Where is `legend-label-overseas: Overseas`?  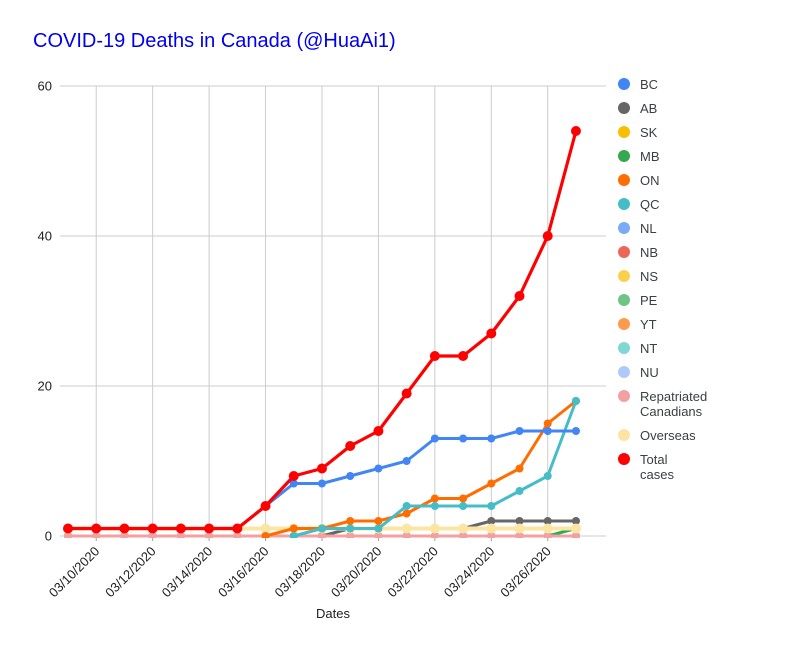
legend-label-overseas: Overseas is located at coordinates (668, 435).